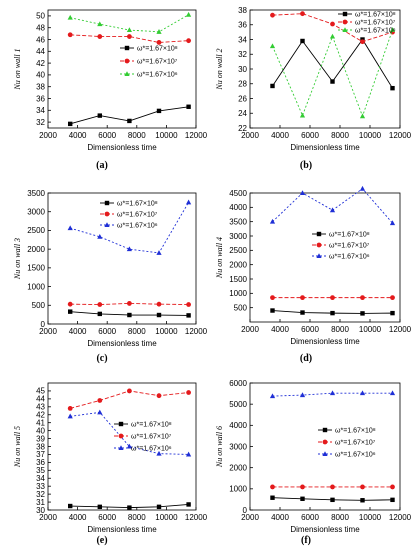 The image size is (412, 550). I want to click on y-tick-label: 24, so click(242, 113).